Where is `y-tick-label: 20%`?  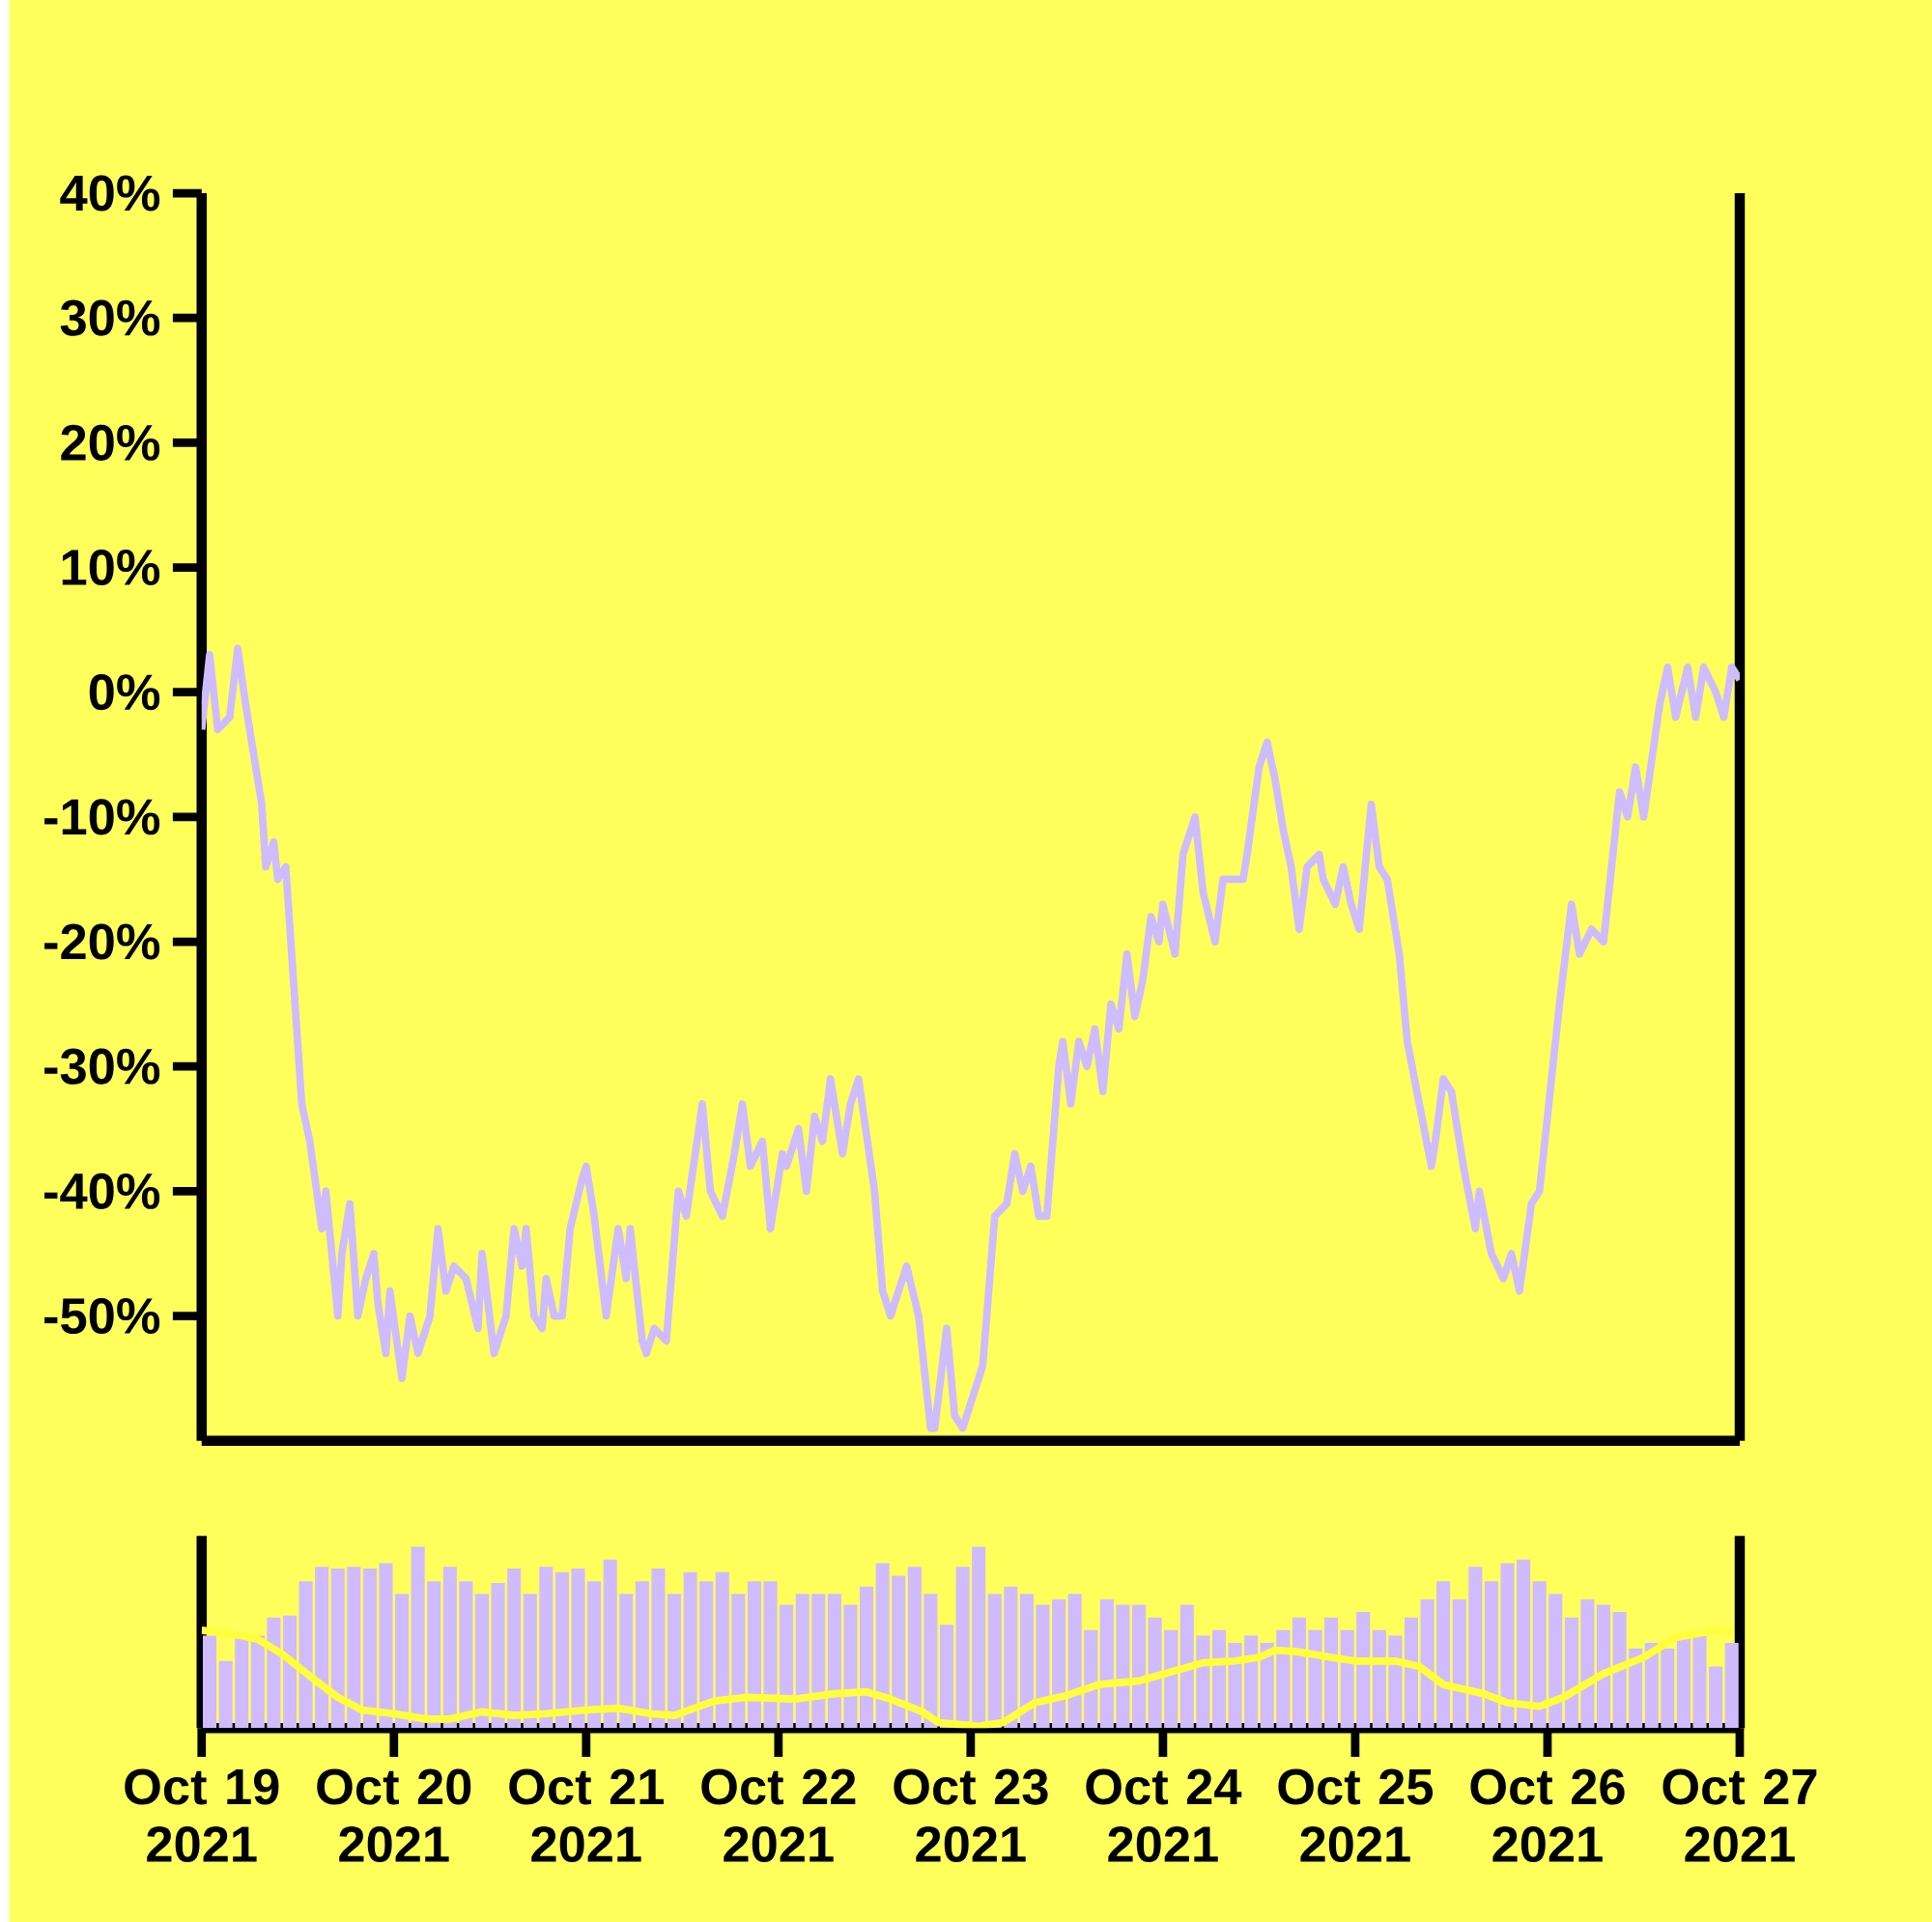 y-tick-label: 20% is located at coordinates (110, 442).